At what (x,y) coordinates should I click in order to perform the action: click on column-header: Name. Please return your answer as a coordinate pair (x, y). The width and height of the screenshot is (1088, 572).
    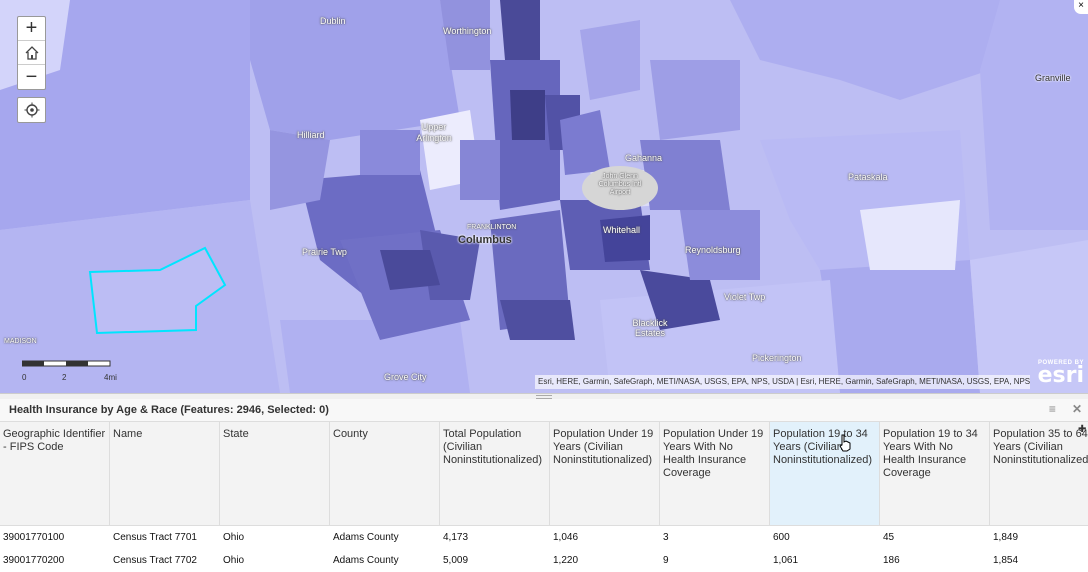
    Looking at the image, I should click on (165, 473).